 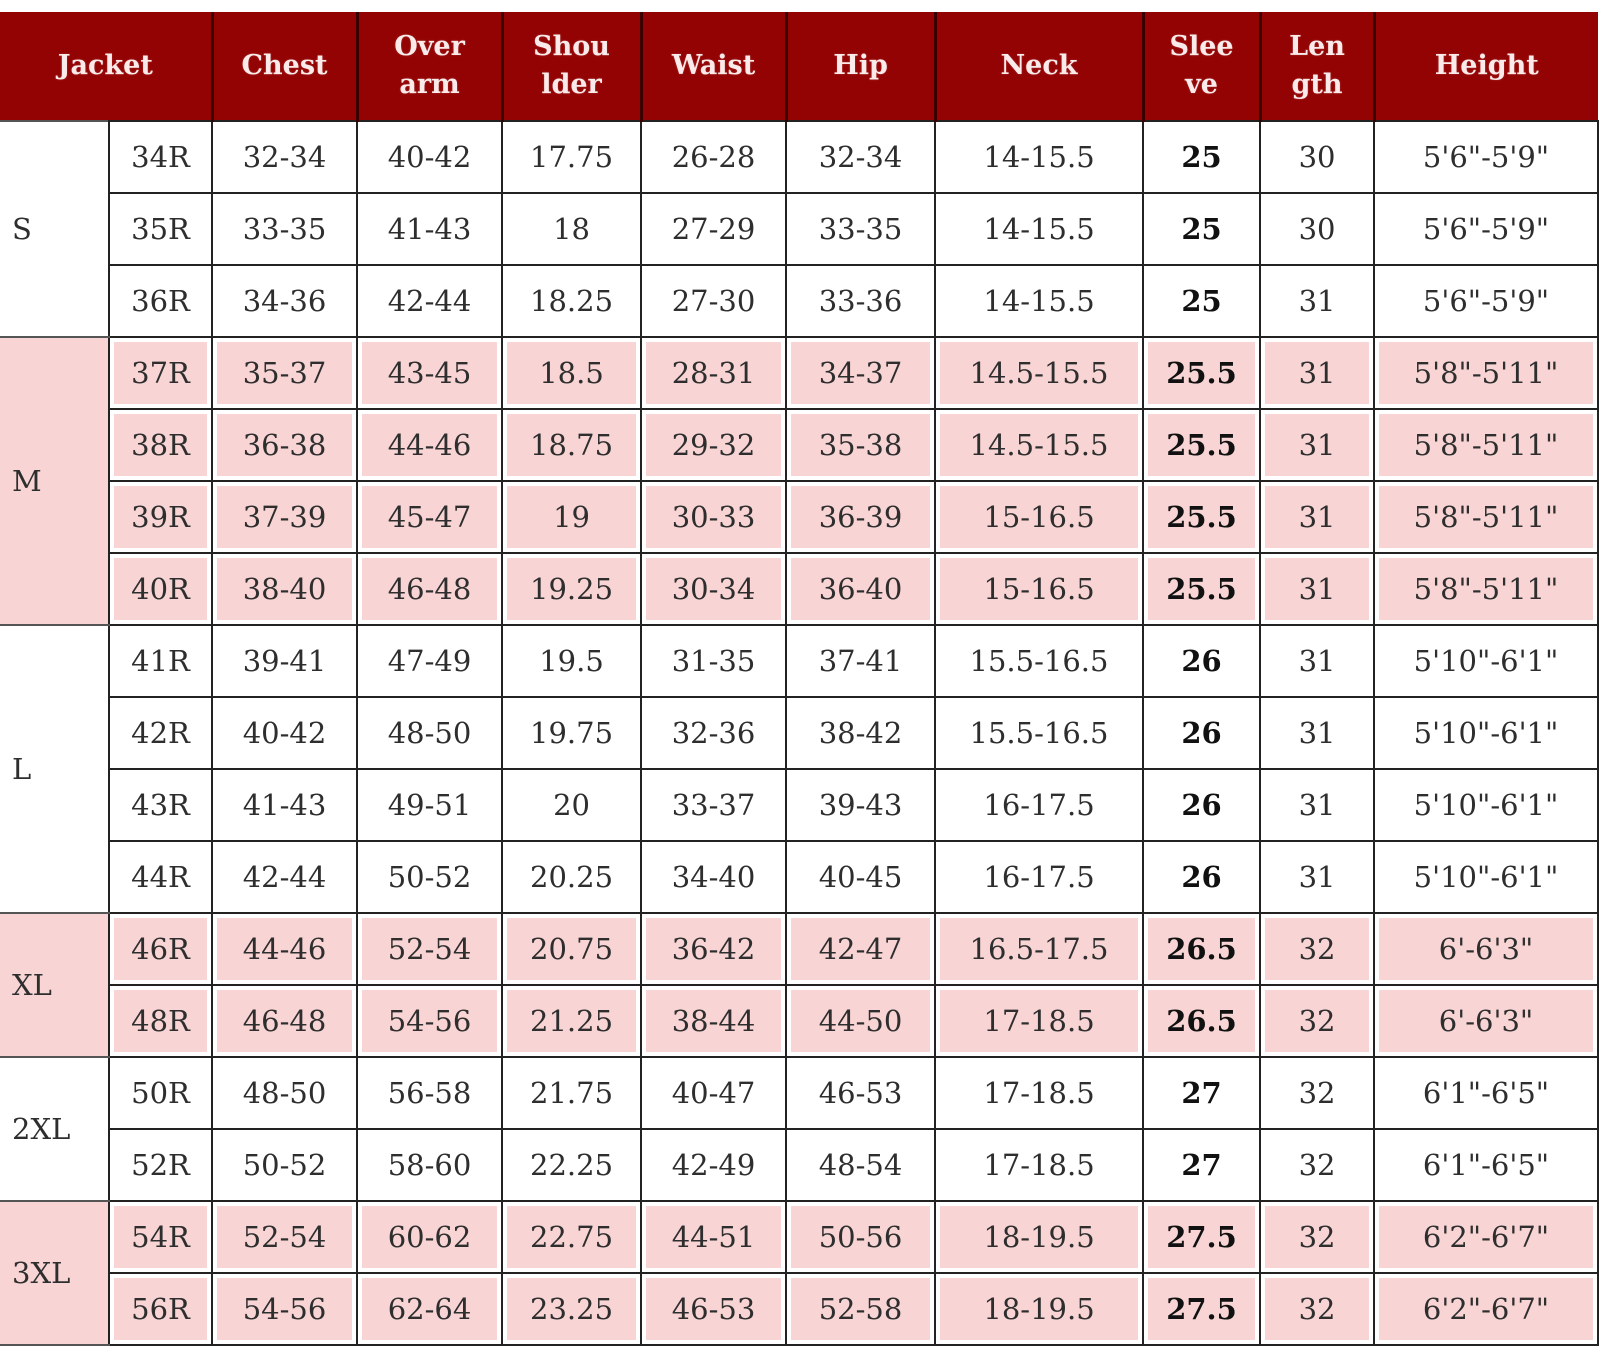 I want to click on cell-over-arm: 41-43, so click(x=430, y=229).